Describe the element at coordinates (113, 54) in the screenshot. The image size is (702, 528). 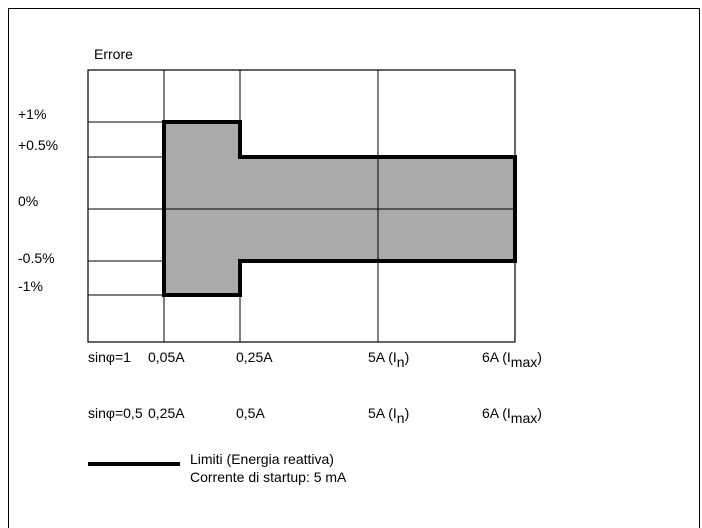
I see `diagram-title: Errore` at that location.